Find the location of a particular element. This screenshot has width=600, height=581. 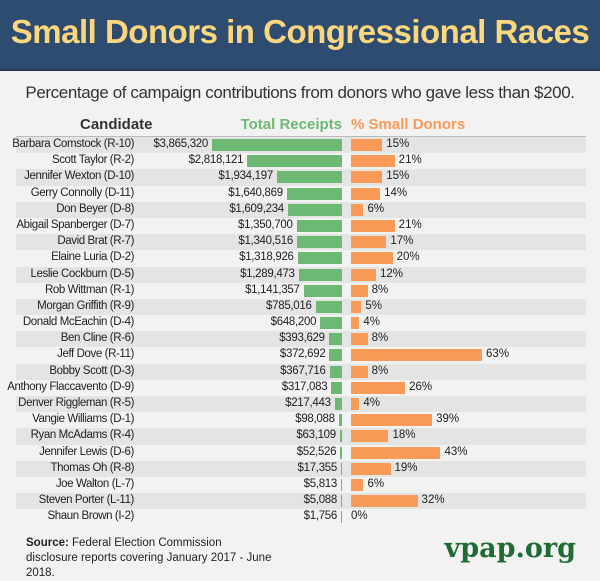

candidate-name: Denver Riggleman (R-5) is located at coordinates (76, 403).